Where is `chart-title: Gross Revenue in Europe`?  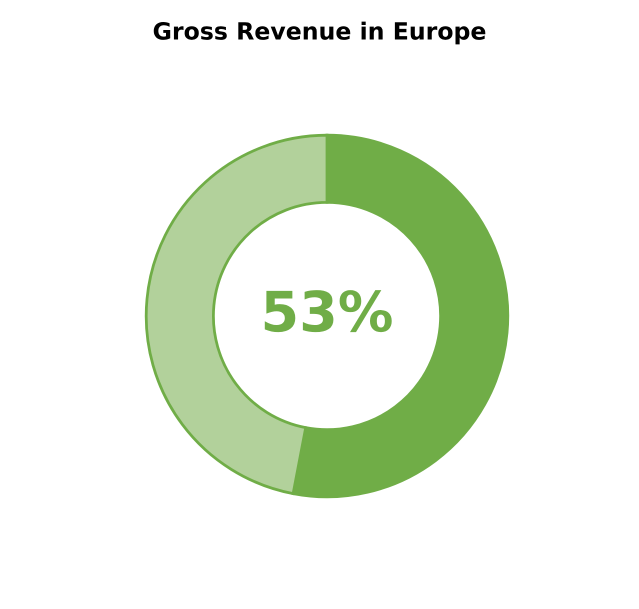 chart-title: Gross Revenue in Europe is located at coordinates (320, 33).